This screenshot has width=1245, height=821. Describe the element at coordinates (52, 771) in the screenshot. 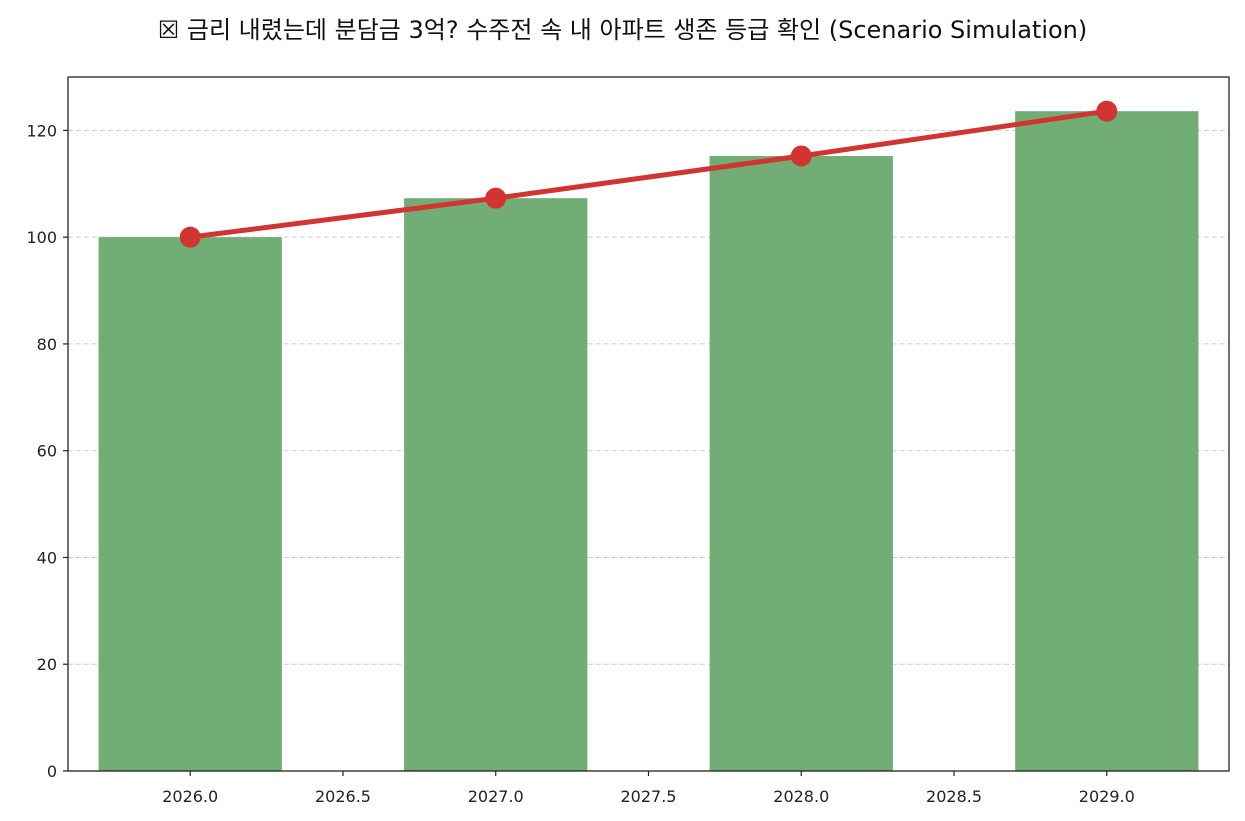

I see `y-tick-label: 0` at that location.